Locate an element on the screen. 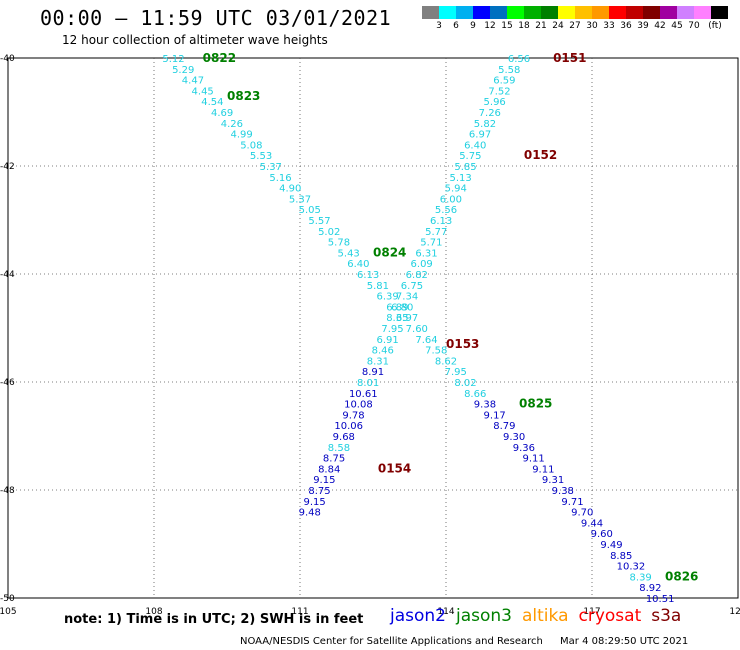 This screenshot has height=650, width=740. swh-value: 5.53 is located at coordinates (261, 156).